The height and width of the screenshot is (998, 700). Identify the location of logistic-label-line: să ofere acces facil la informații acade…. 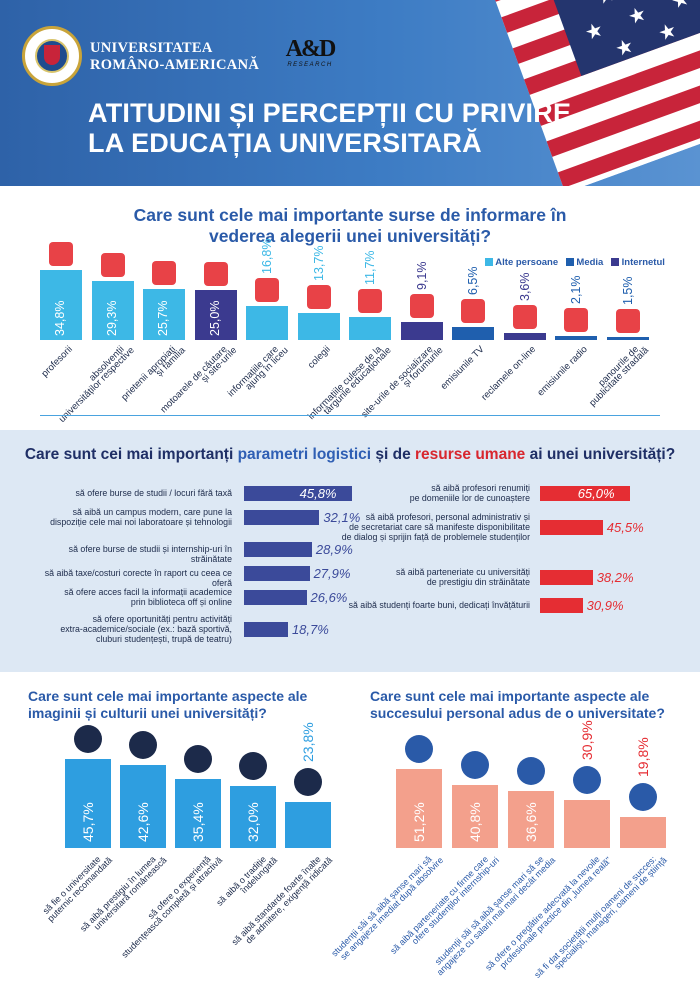
(148, 592).